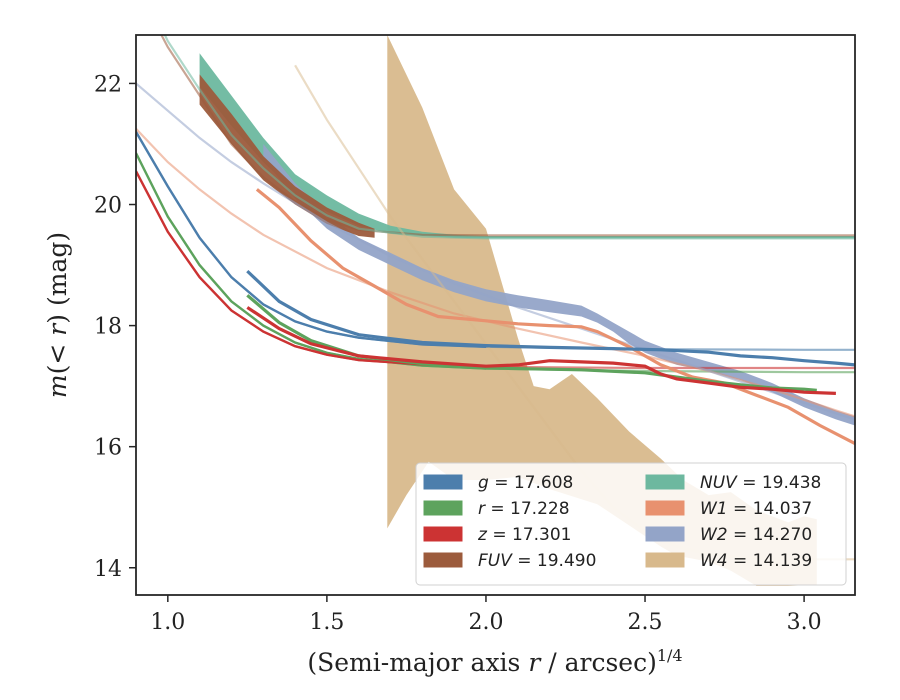  Describe the element at coordinates (756, 561) in the screenshot. I see `legend-entry-w4: W4 = 14.139` at that location.